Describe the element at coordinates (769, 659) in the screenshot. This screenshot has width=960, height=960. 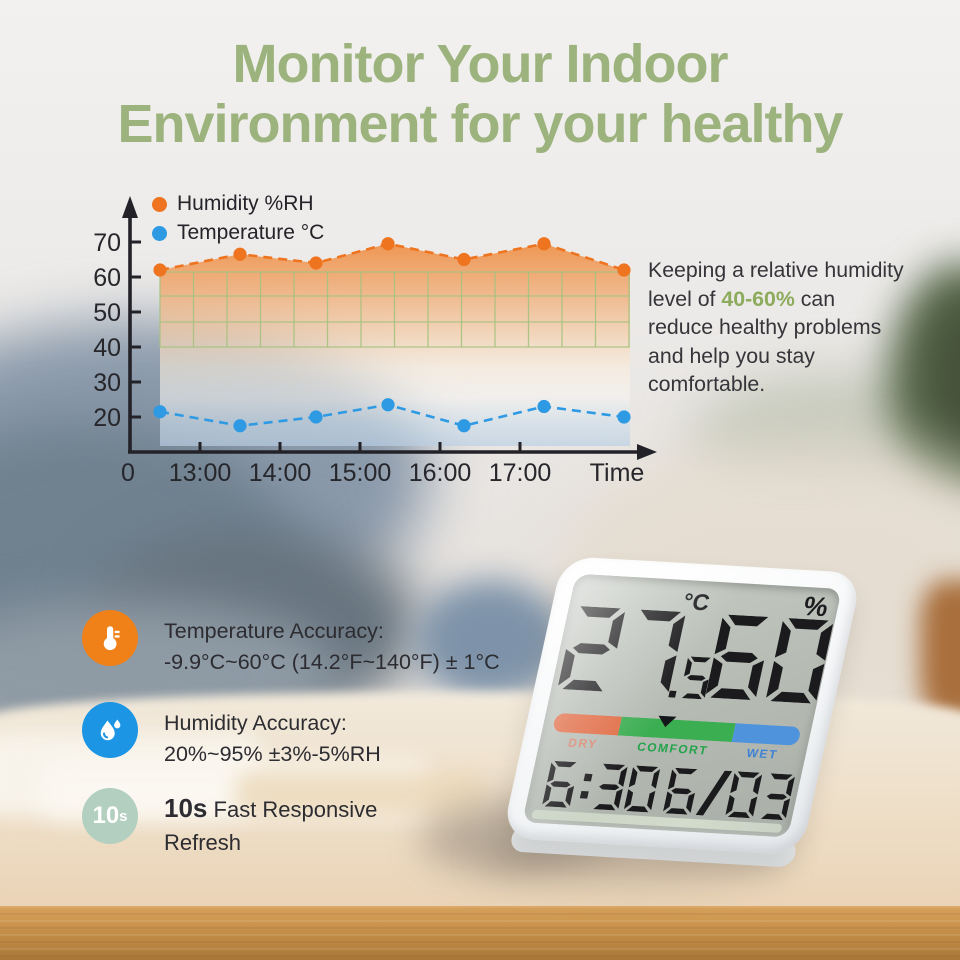
I see `humidity-reading` at that location.